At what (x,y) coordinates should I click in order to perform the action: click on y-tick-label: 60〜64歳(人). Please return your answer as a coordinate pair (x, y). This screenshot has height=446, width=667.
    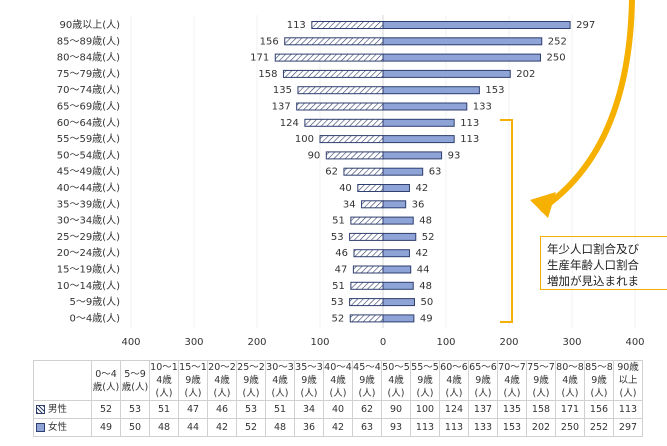
    Looking at the image, I should click on (88, 123).